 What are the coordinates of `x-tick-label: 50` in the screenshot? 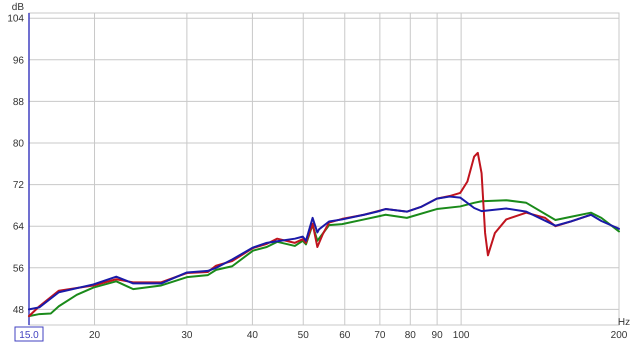 It's located at (304, 335).